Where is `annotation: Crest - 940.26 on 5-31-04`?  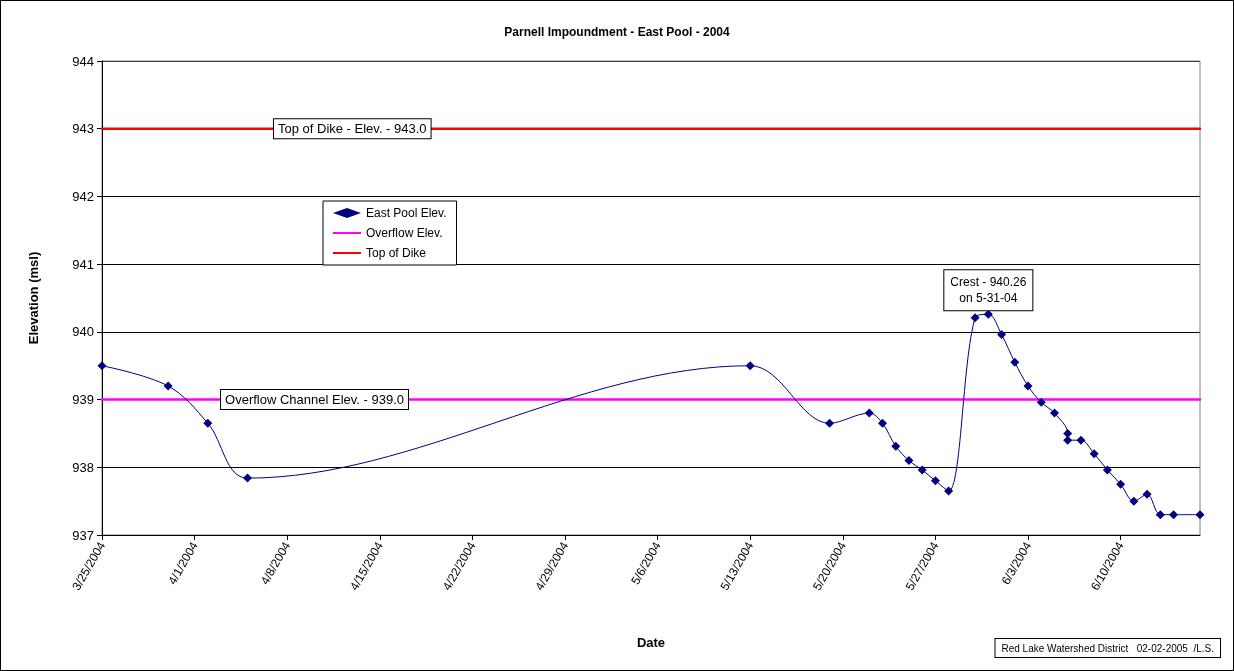 annotation: Crest - 940.26 on 5-31-04 is located at coordinates (988, 290).